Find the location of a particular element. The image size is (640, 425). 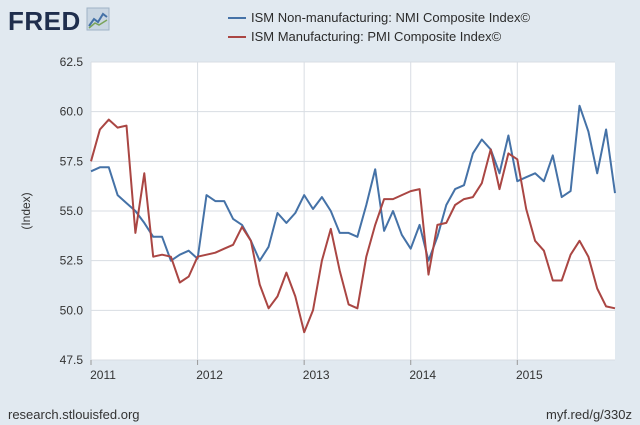

short-link: myf.red/g/330z is located at coordinates (589, 414).